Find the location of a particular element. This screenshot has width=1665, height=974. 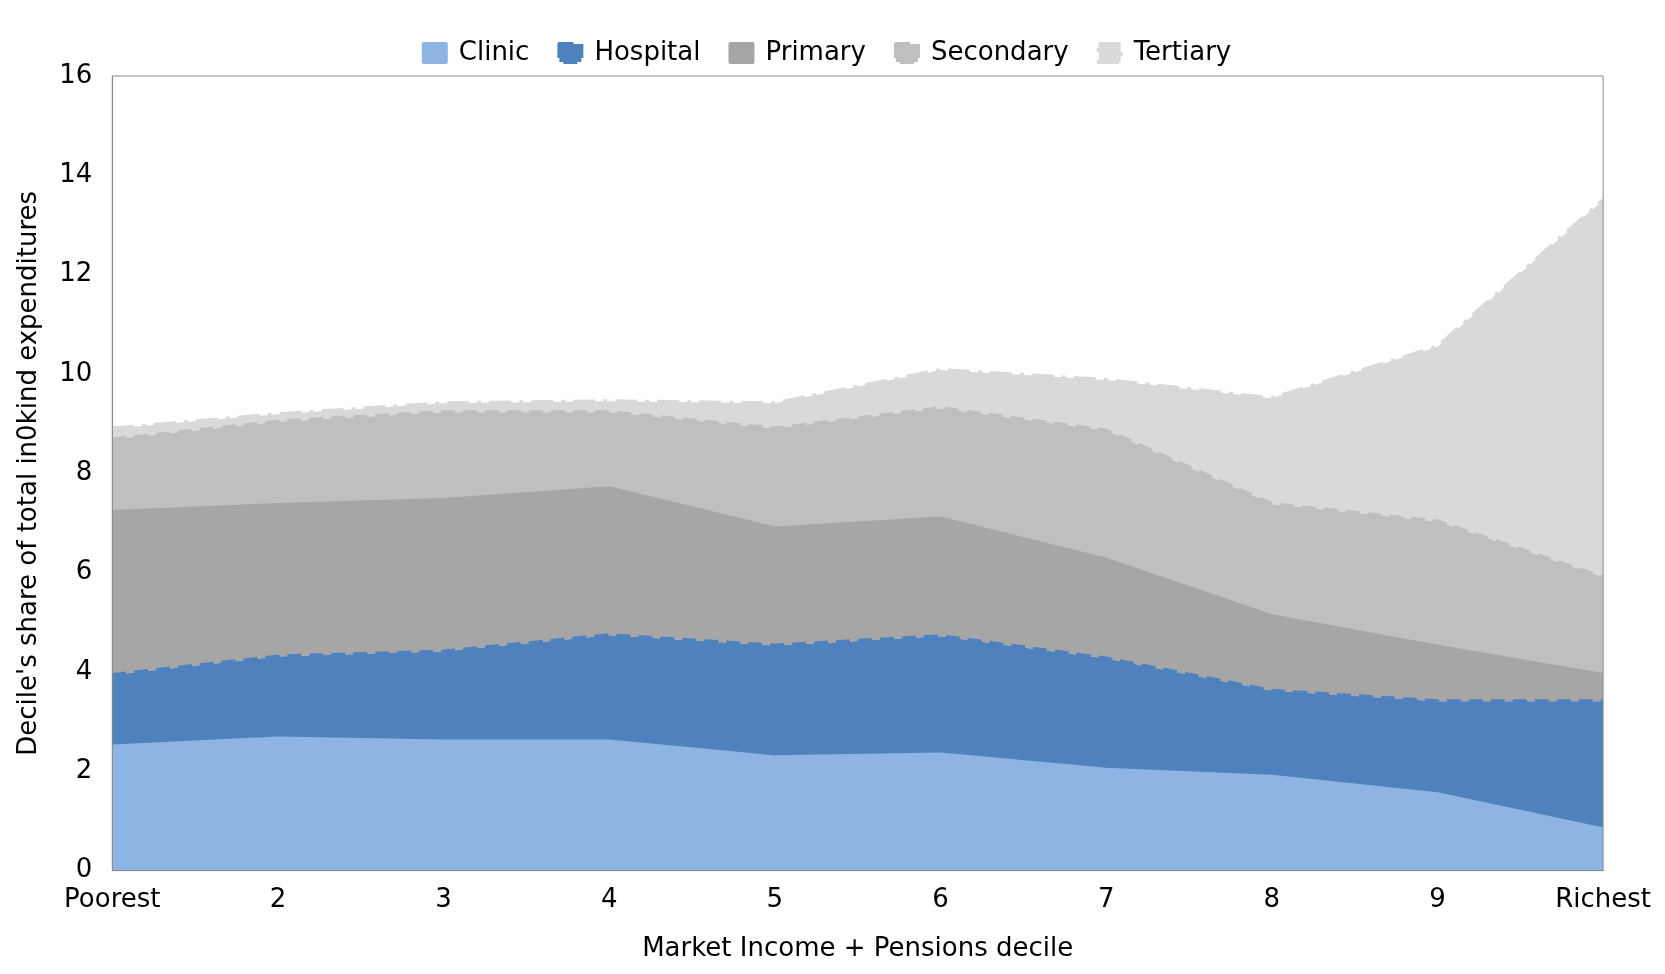

y-tick-label: 6 is located at coordinates (84, 570).